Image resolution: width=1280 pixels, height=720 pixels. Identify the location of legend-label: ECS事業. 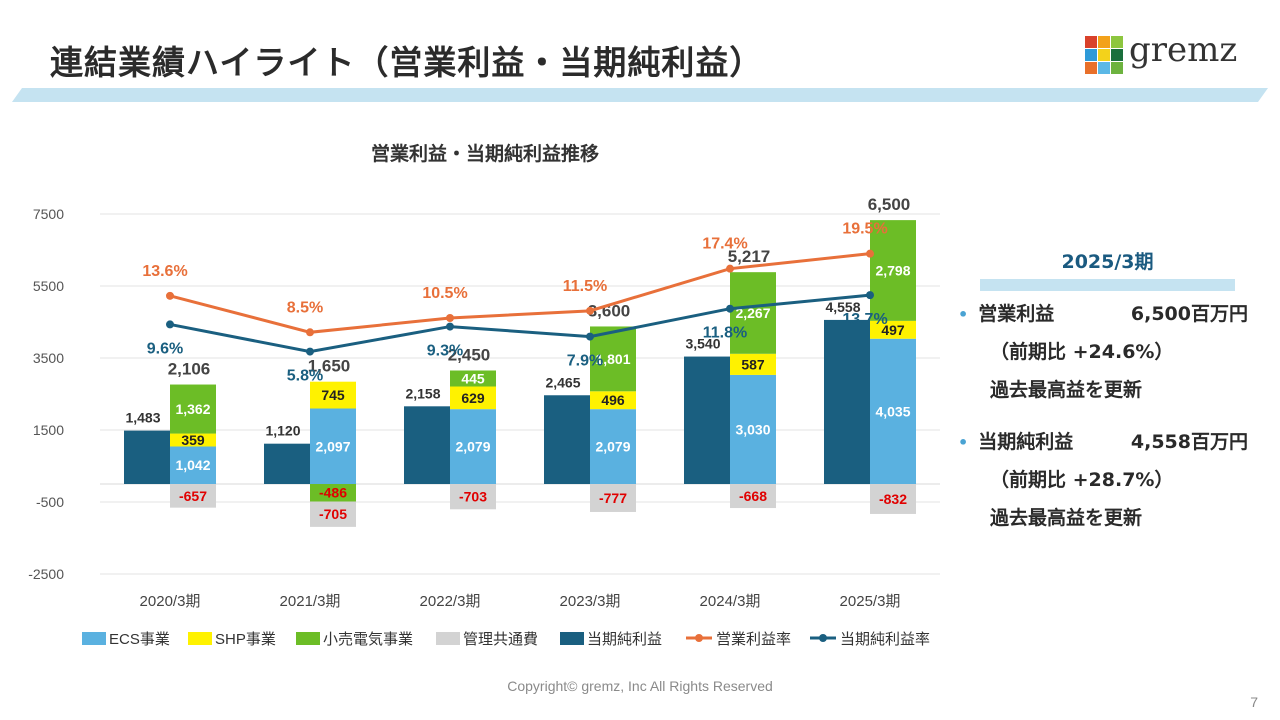
(139, 639).